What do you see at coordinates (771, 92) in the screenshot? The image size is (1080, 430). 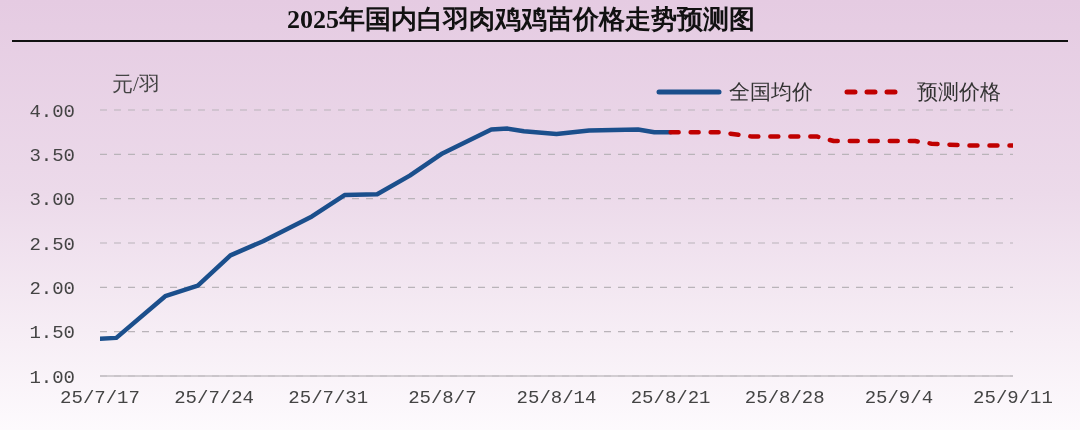 I see `legend-label: 全国均价` at bounding box center [771, 92].